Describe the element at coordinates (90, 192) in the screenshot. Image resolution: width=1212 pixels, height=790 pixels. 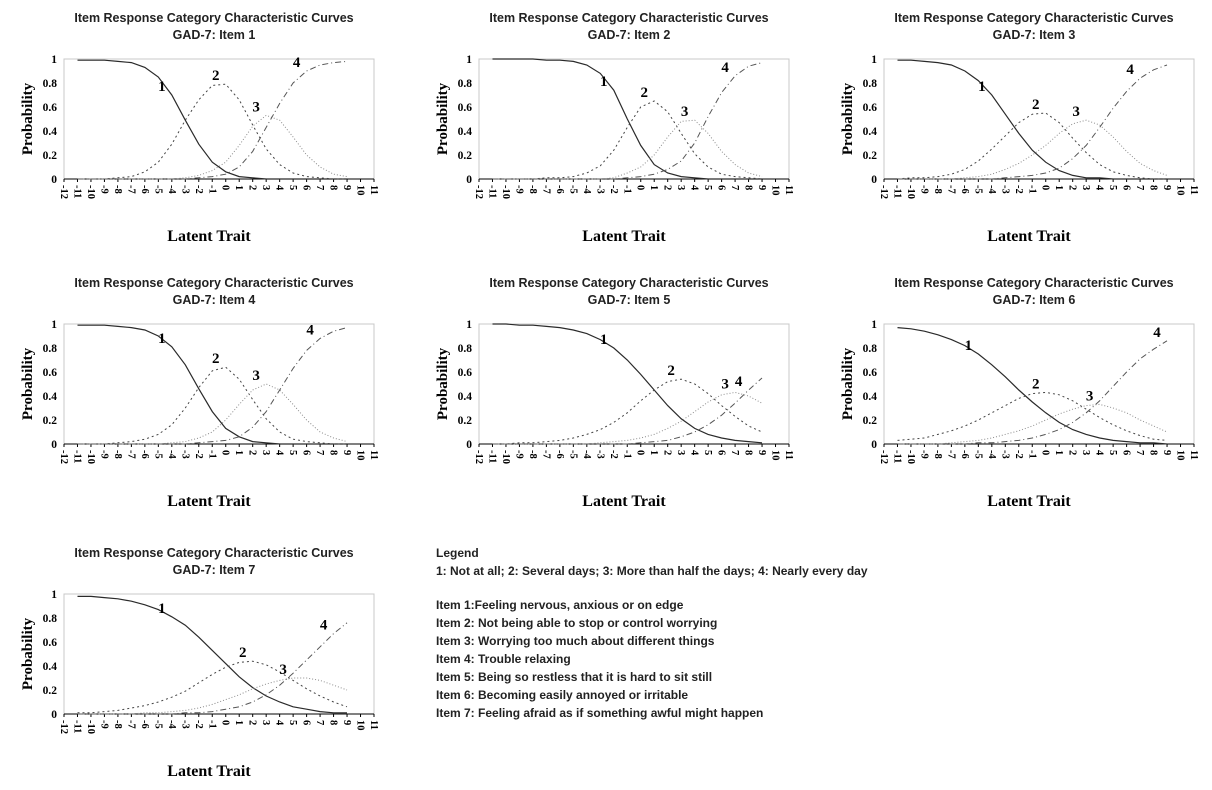
I see `x-tick-label: -10` at that location.